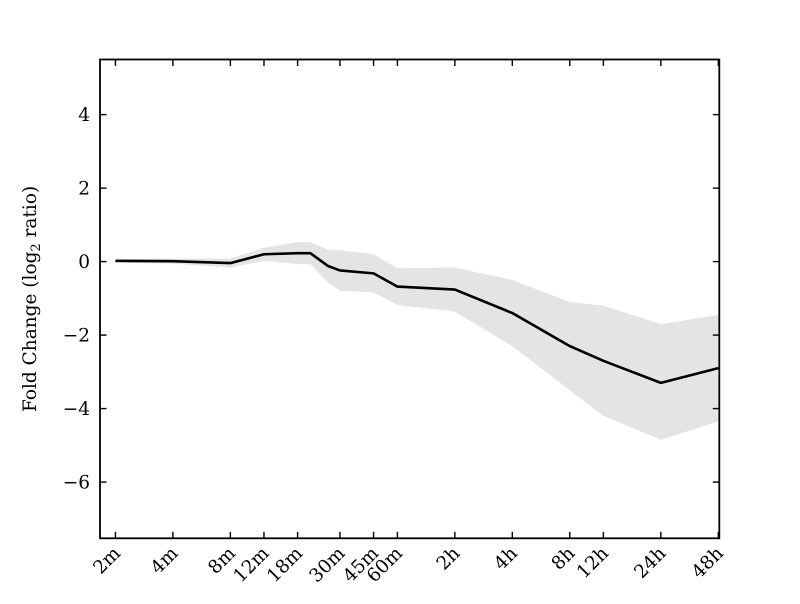 This screenshot has height=604, width=800. What do you see at coordinates (252, 565) in the screenshot?
I see `x-tick-label: 12m` at bounding box center [252, 565].